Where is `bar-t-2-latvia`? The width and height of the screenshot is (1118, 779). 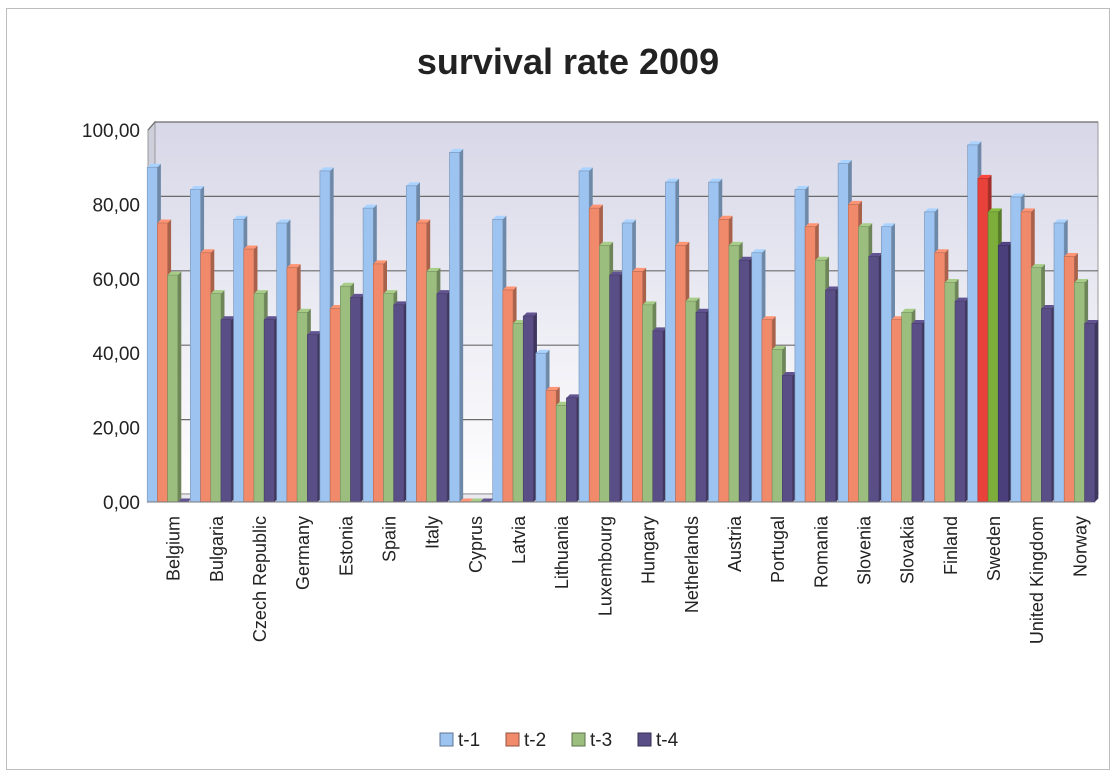
bar-t-2-latvia is located at coordinates (508, 396).